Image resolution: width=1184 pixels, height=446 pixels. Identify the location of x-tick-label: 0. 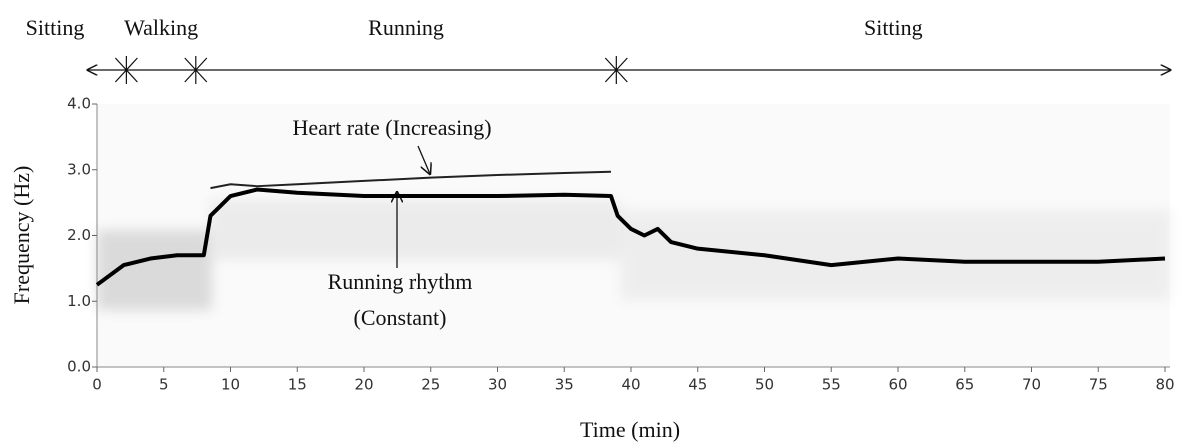
(97, 385).